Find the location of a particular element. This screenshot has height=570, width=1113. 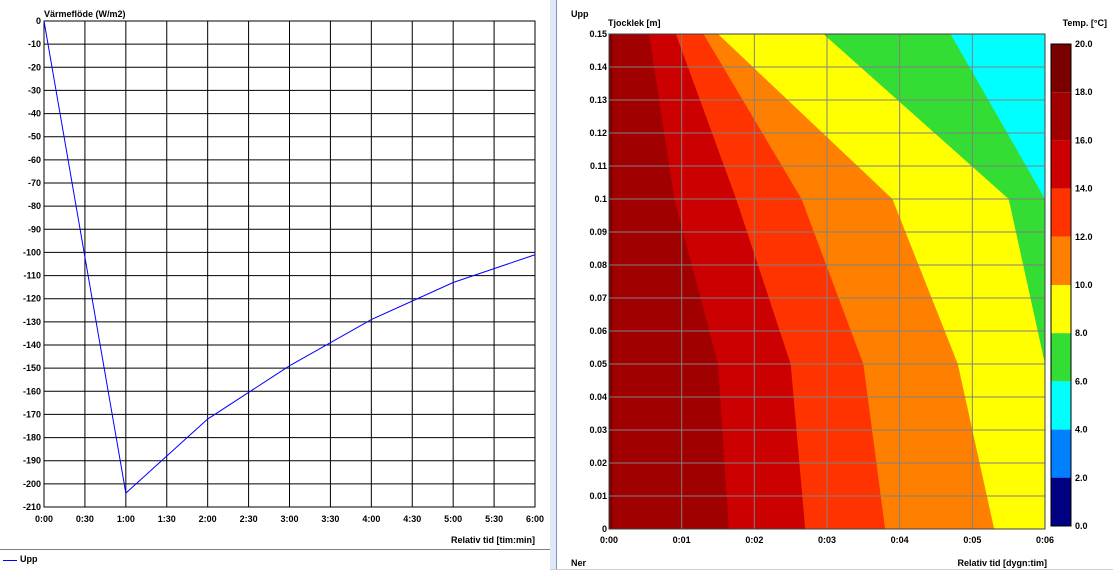

y-tick-label: 0.13 is located at coordinates (598, 100).